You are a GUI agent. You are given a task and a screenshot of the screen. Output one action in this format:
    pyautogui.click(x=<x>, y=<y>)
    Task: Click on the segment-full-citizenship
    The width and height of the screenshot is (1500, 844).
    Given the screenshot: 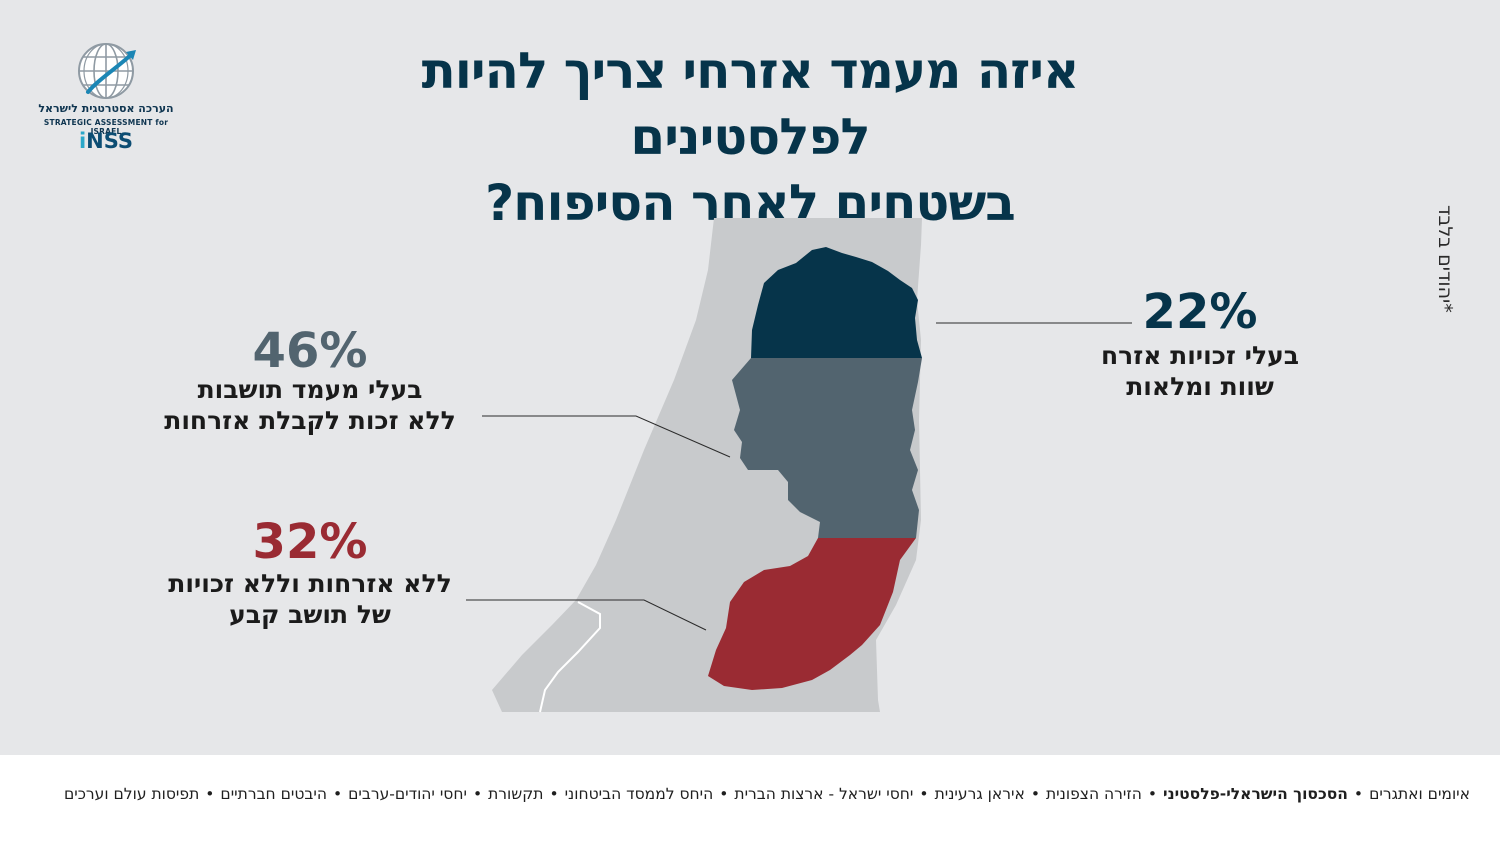 What is the action you would take?
    pyautogui.click(x=836, y=302)
    